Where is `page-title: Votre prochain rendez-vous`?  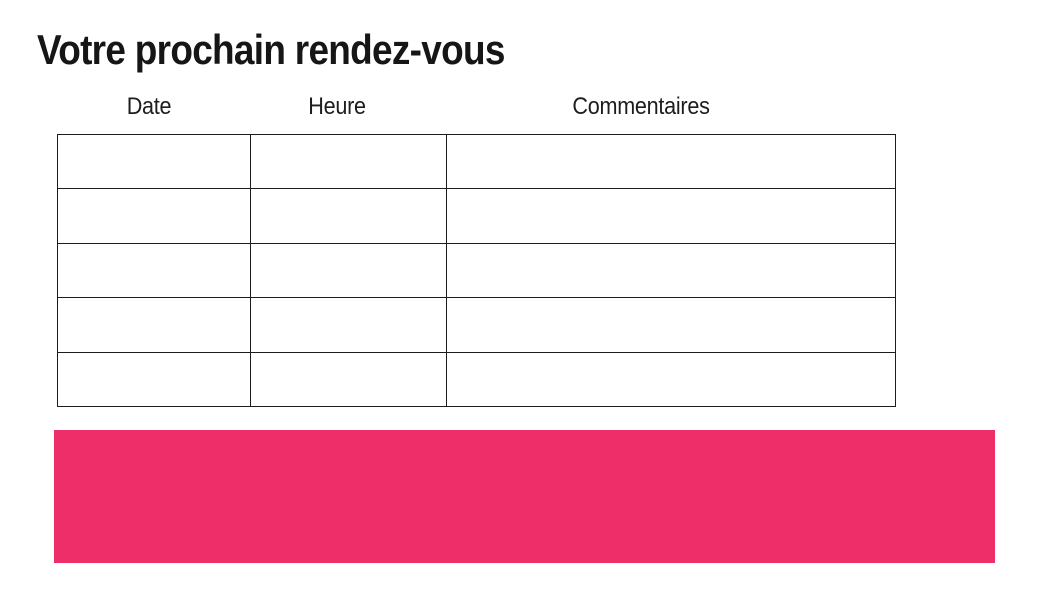 page-title: Votre prochain rendez-vous is located at coordinates (271, 49).